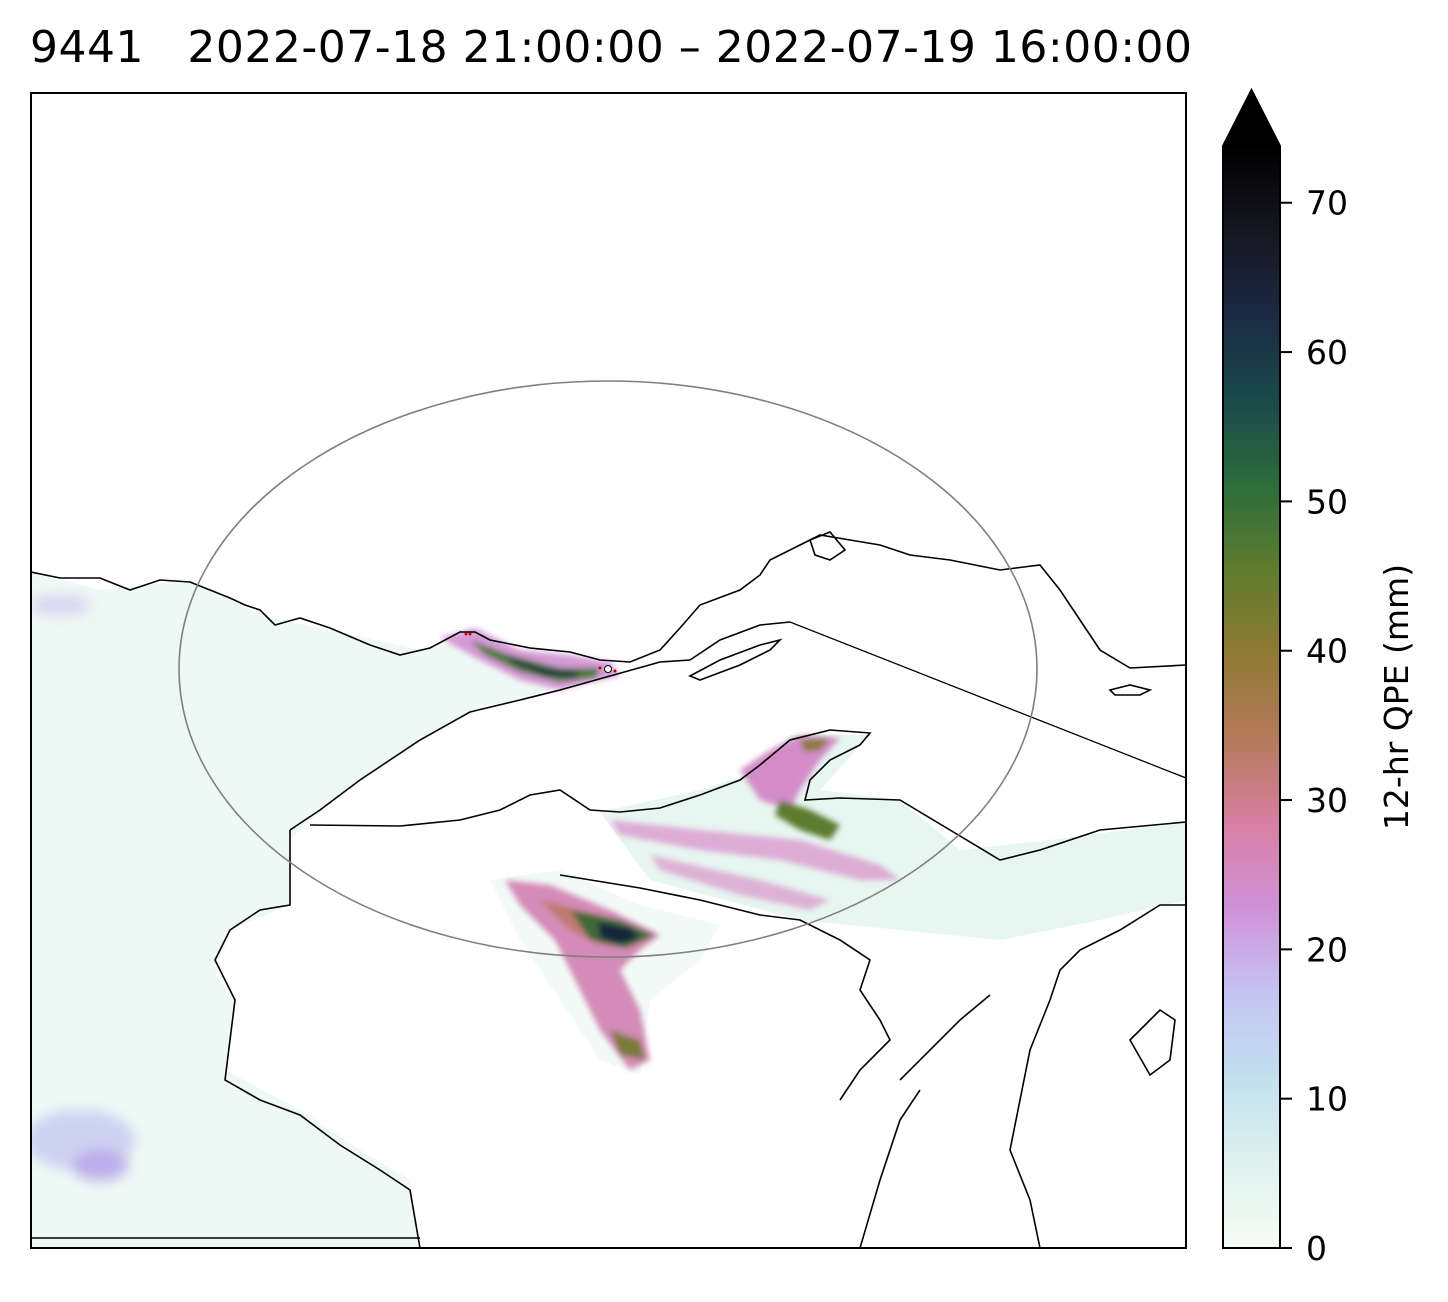 This screenshot has height=1302, width=1448. I want to click on colorbar-tick-label-50: 50, so click(1327, 501).